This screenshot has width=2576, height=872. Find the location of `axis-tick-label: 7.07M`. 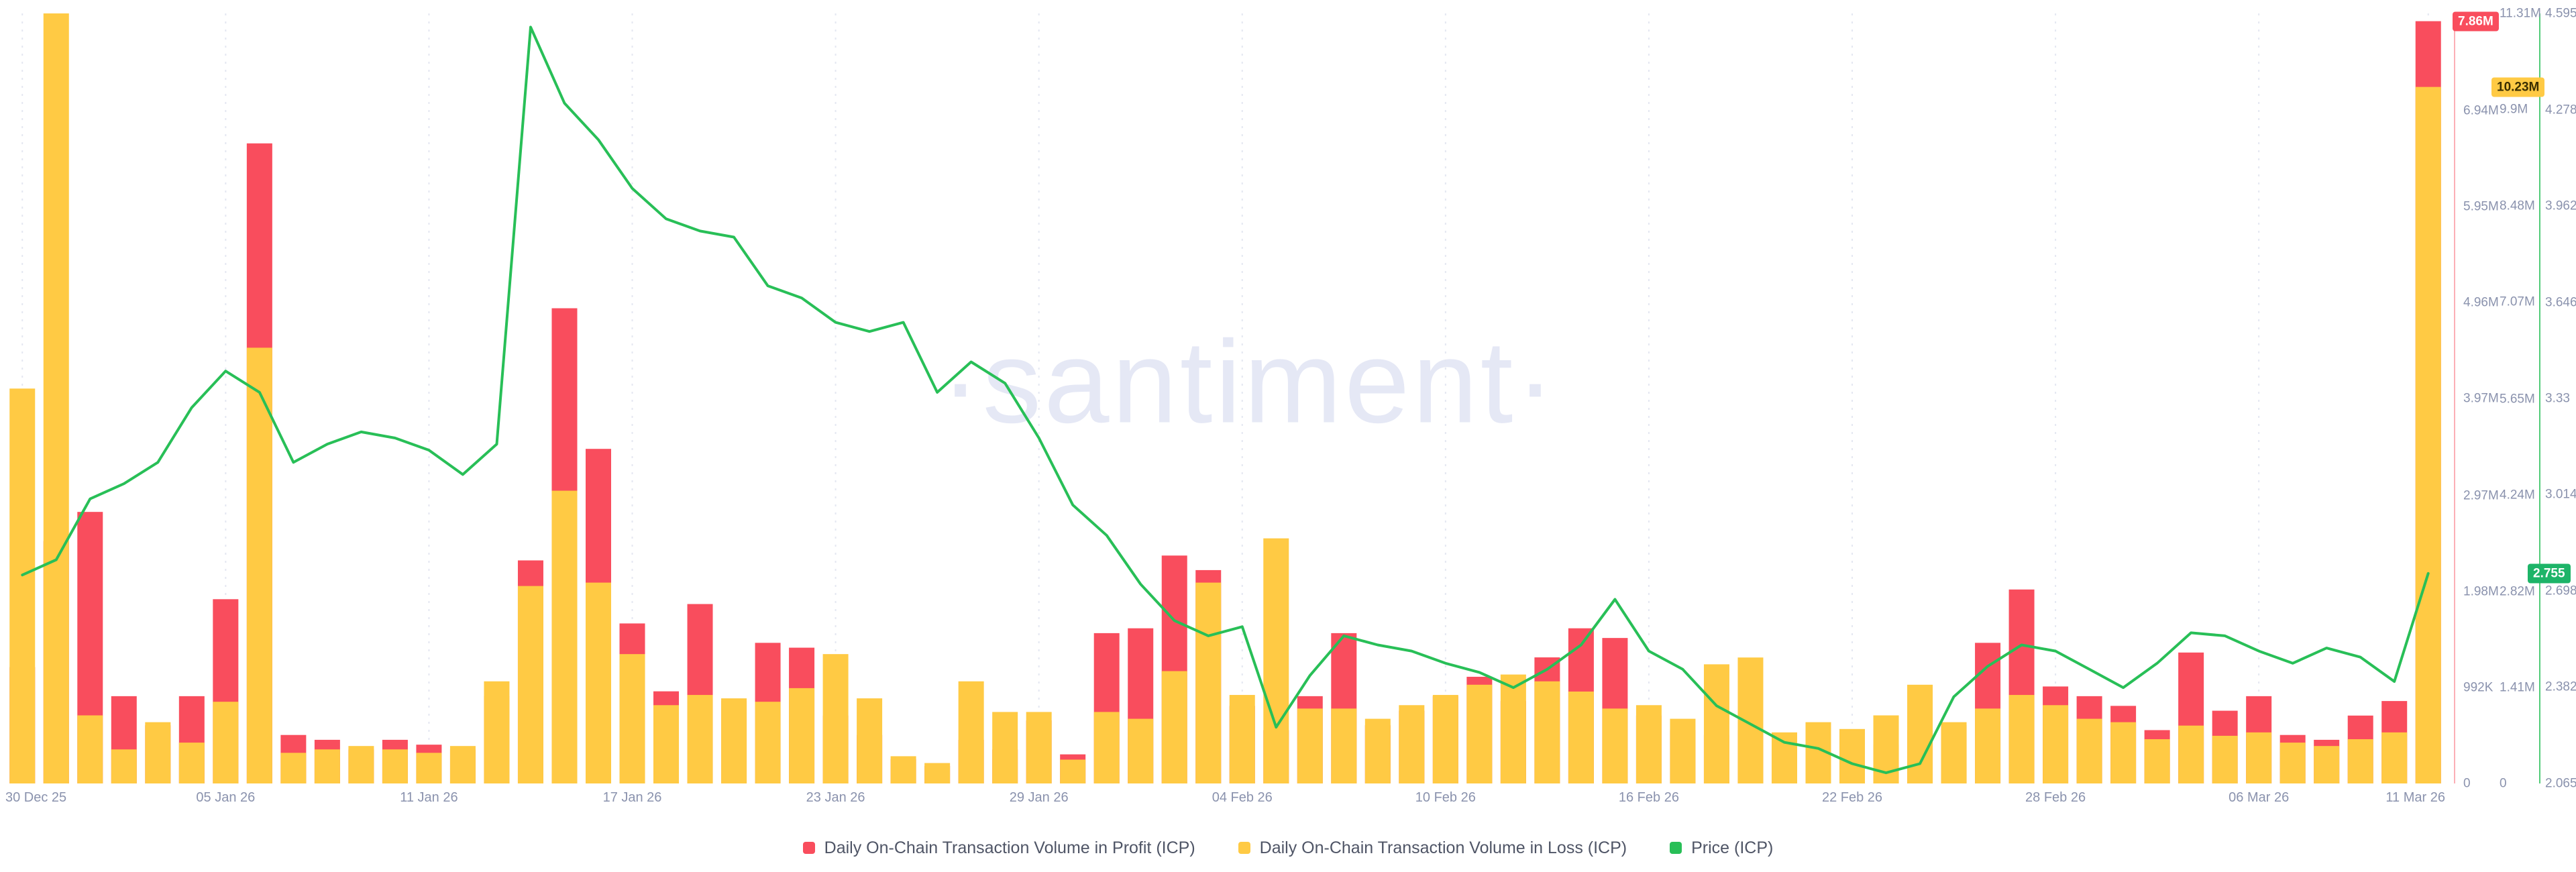

axis-tick-label: 7.07M is located at coordinates (2517, 301).